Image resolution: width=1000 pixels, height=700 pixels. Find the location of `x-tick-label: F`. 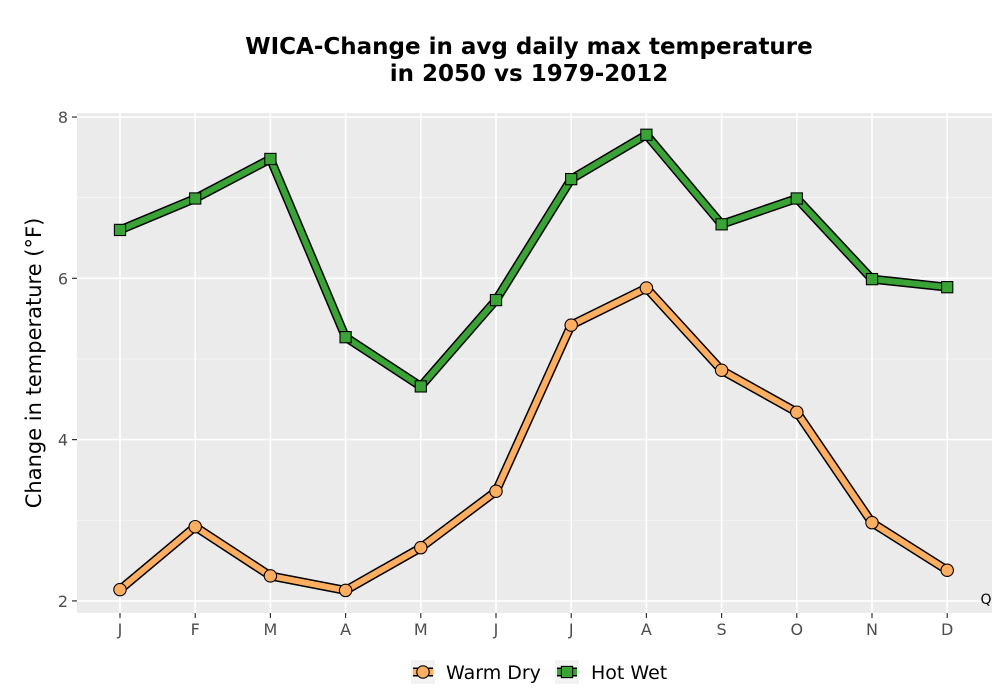

x-tick-label: F is located at coordinates (195, 629).